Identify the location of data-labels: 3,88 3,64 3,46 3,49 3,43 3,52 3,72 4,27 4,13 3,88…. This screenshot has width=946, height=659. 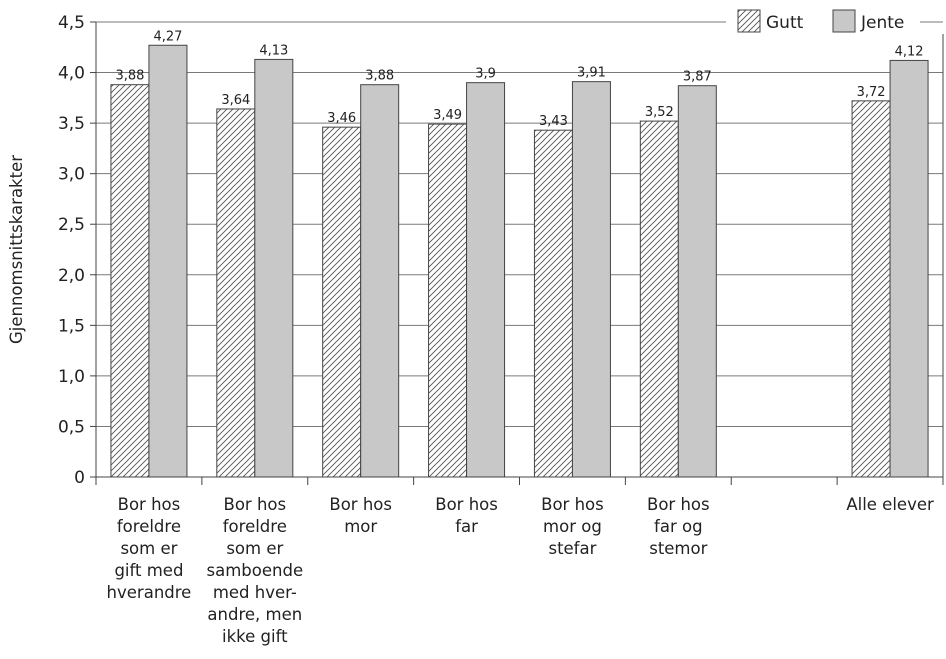
(519, 79).